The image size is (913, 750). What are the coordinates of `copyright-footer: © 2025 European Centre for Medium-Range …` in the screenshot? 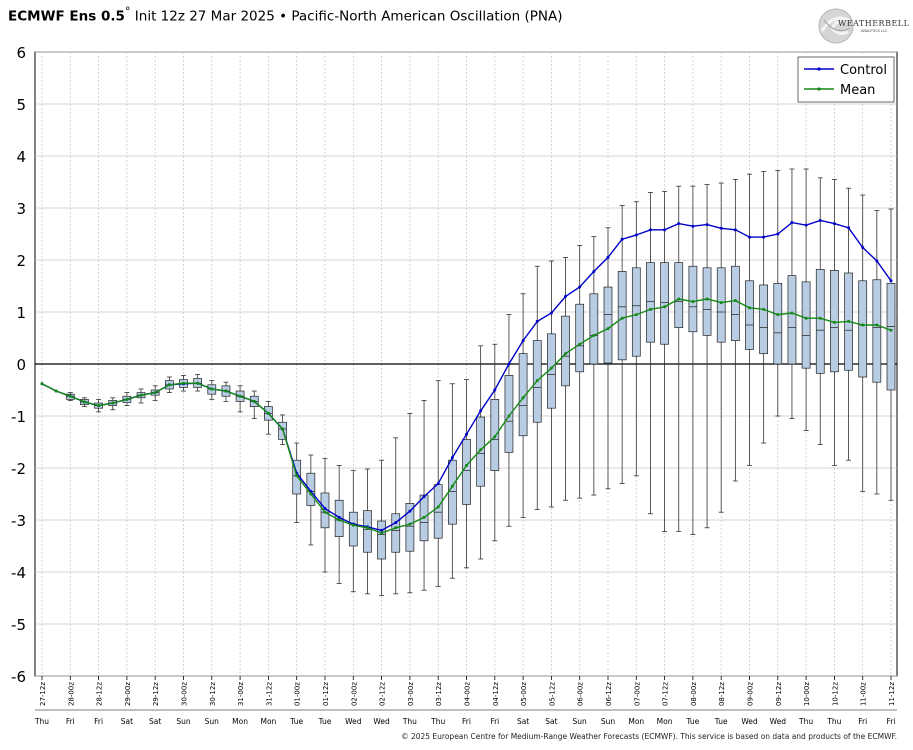 It's located at (649, 736).